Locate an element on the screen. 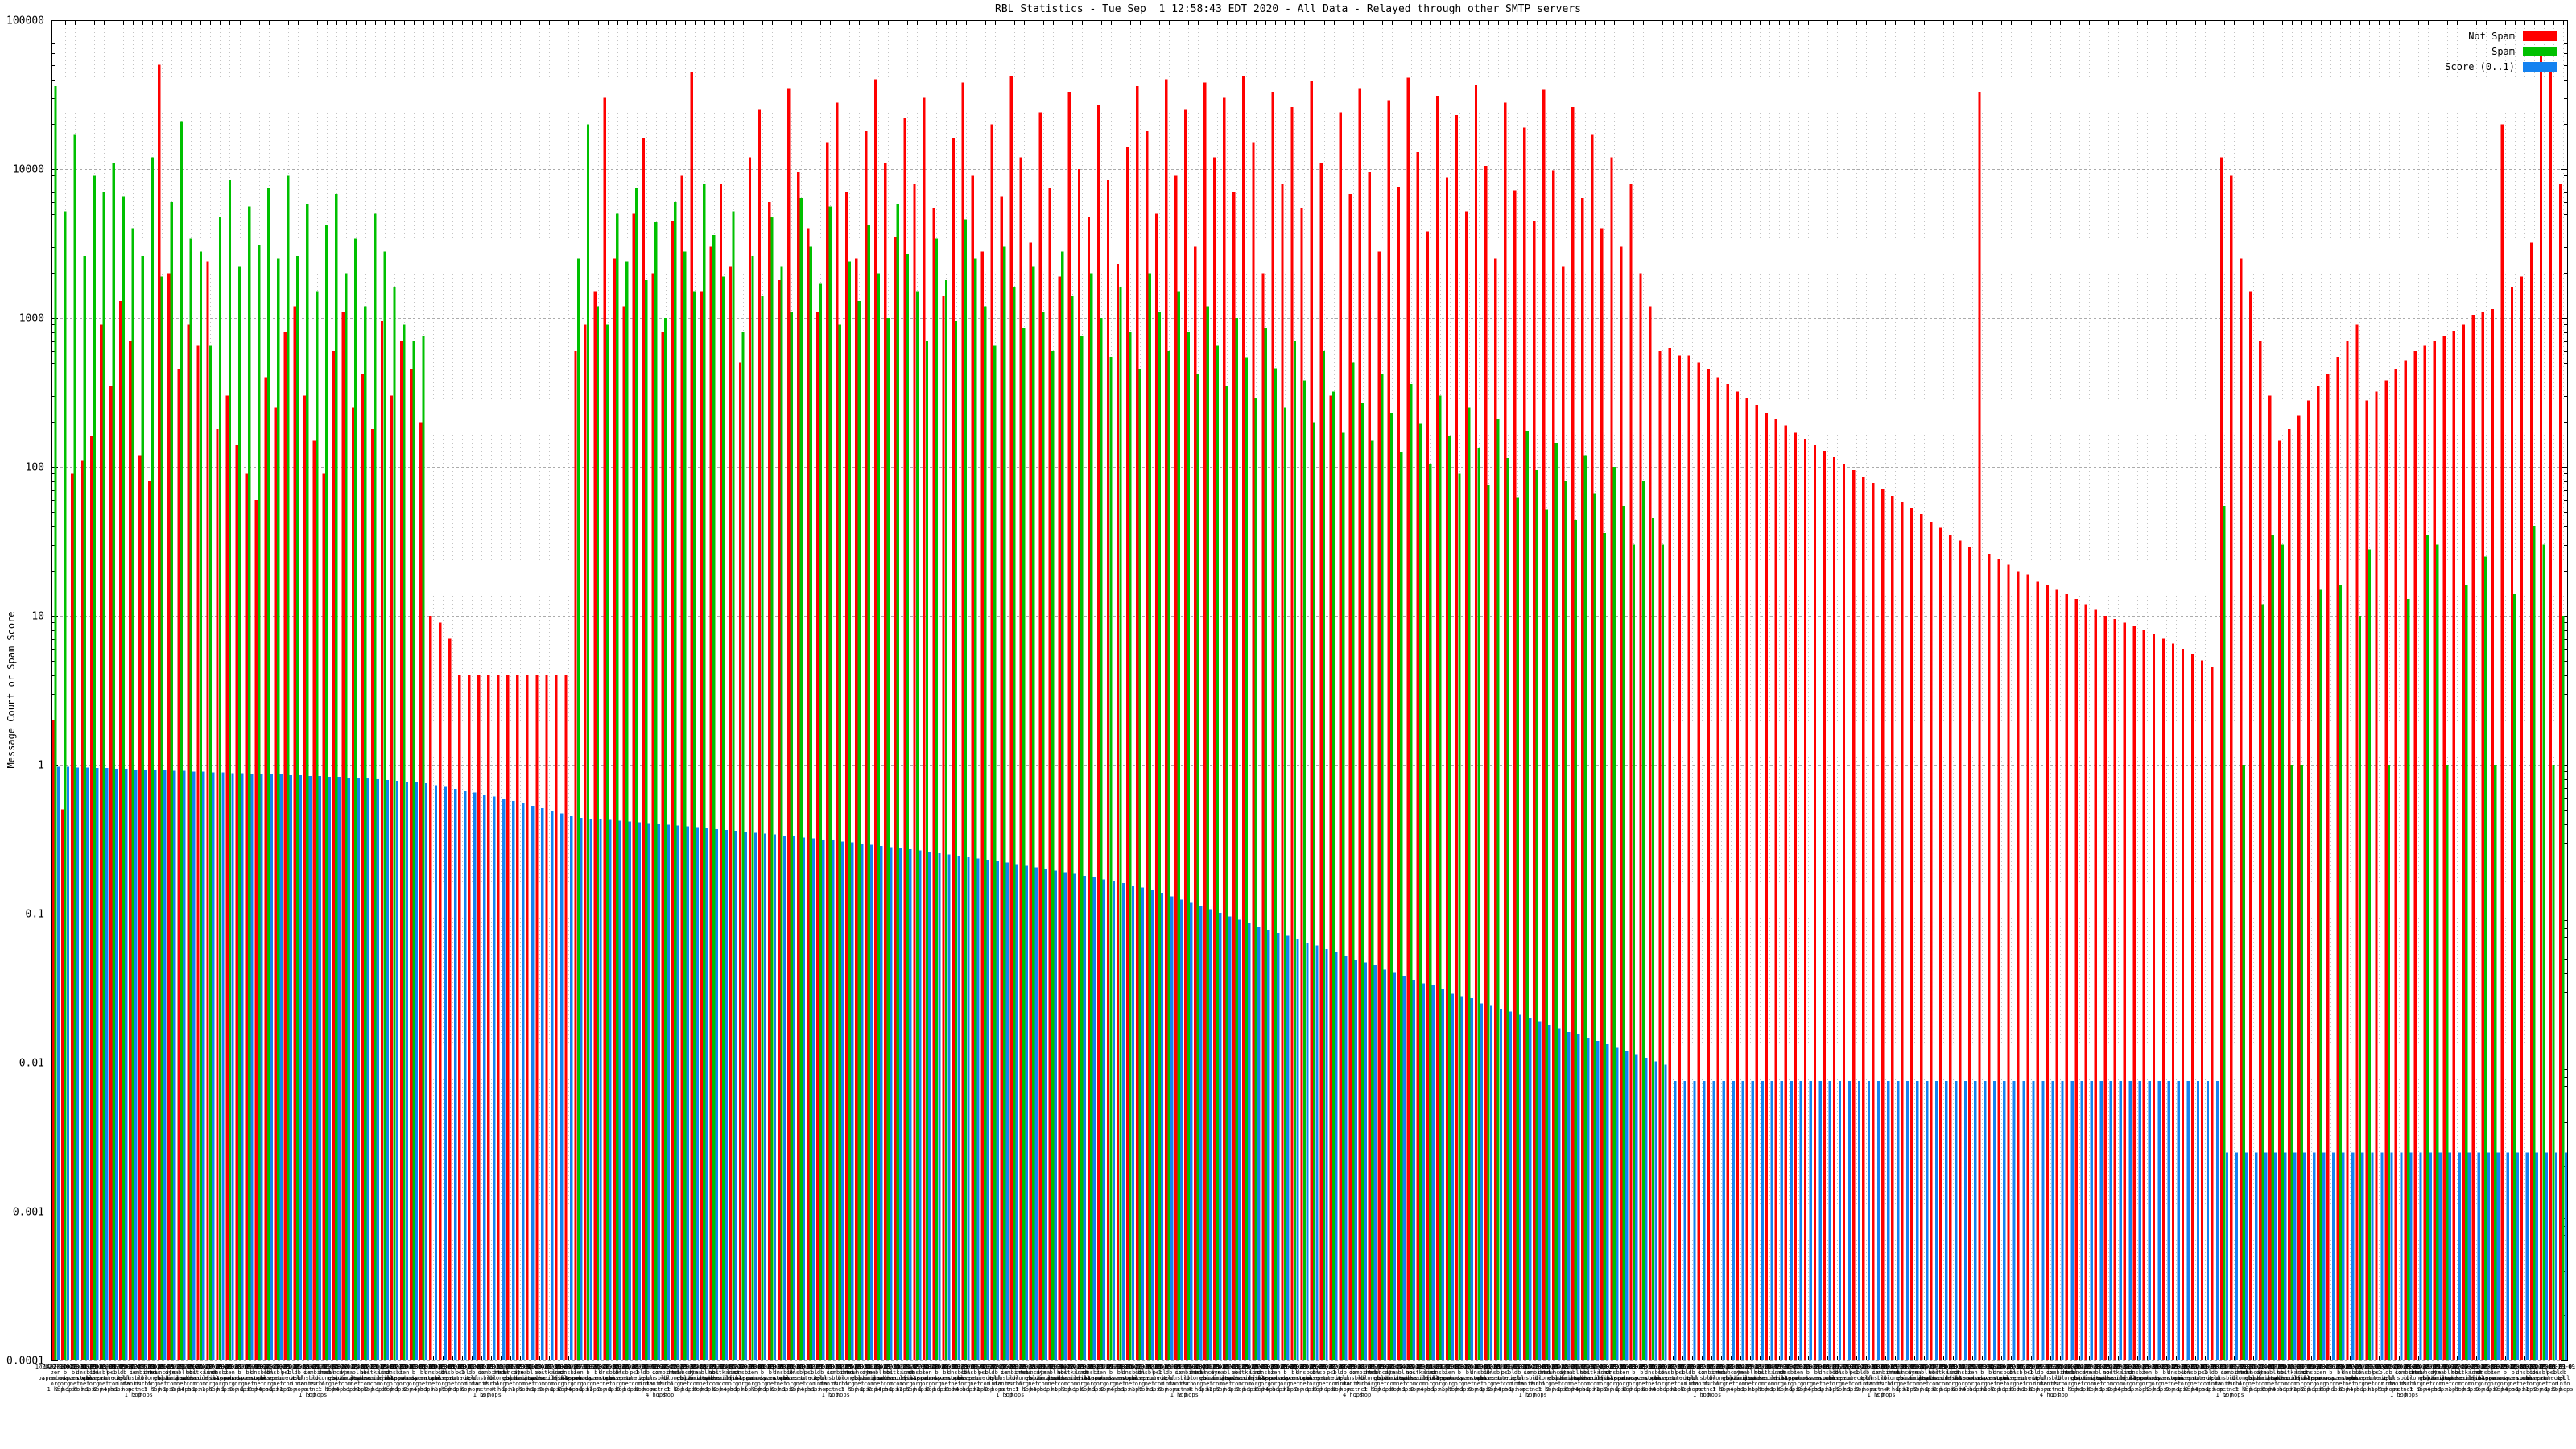  y-tick-labels: 100000 10000 1000 100 10 1 0.1 0.01 0.001 0.0001 is located at coordinates (25, 691).